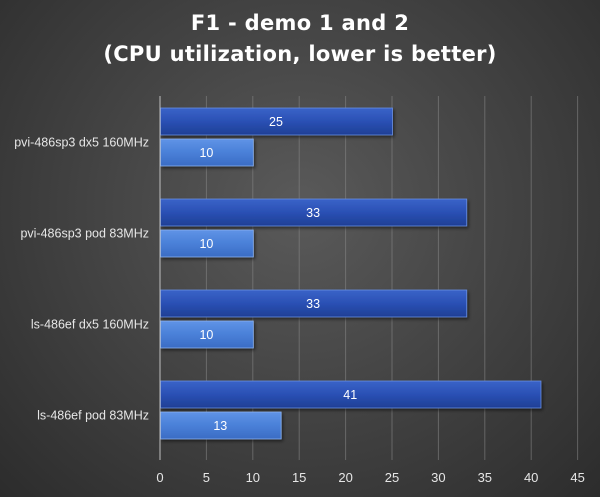  I want to click on x-tick-label-30: 30, so click(438, 477).